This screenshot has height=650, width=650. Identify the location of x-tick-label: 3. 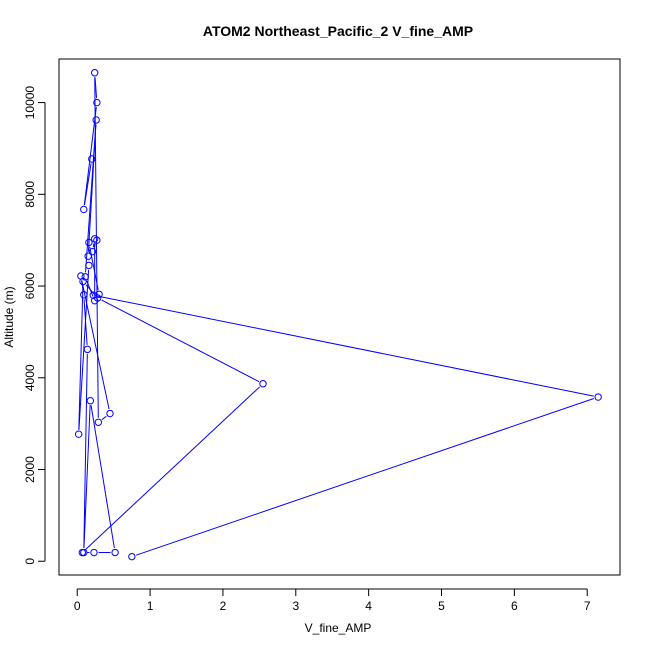
(295, 606).